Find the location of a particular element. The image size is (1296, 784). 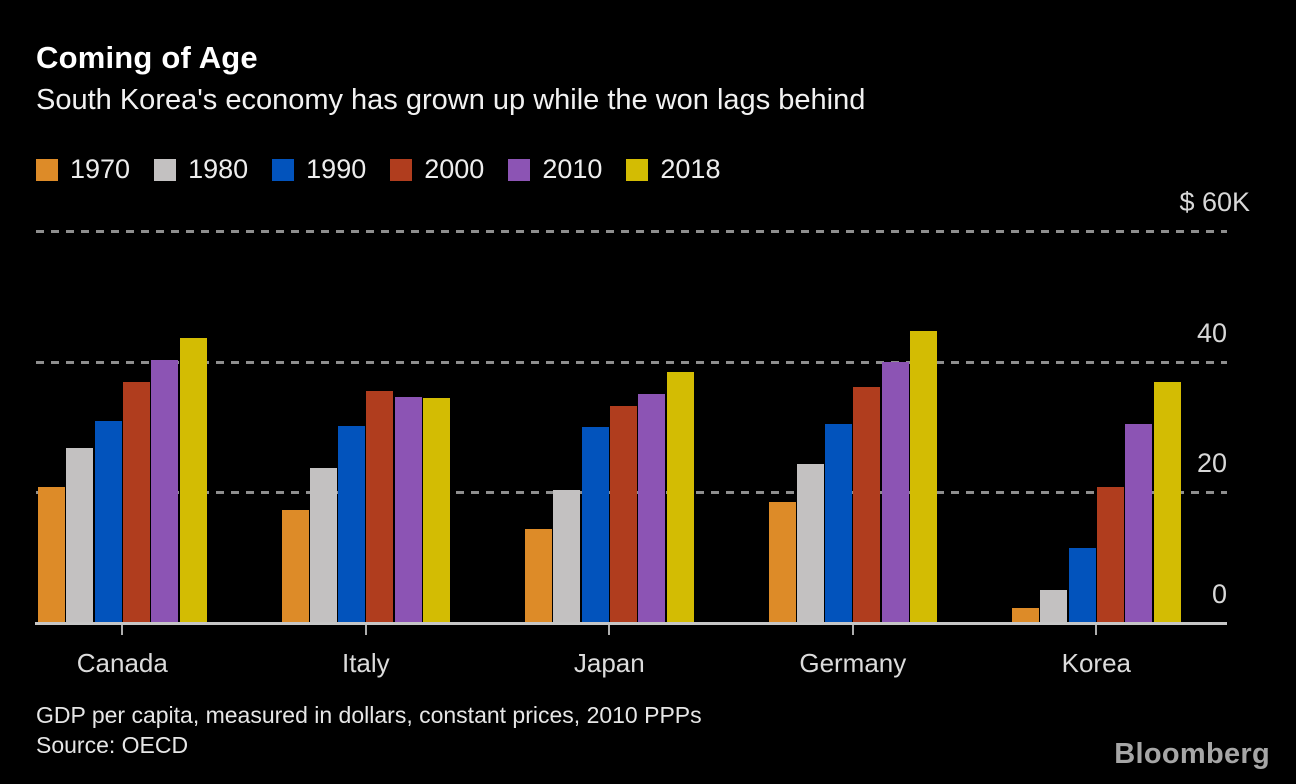

x-axis-baseline is located at coordinates (631, 623).